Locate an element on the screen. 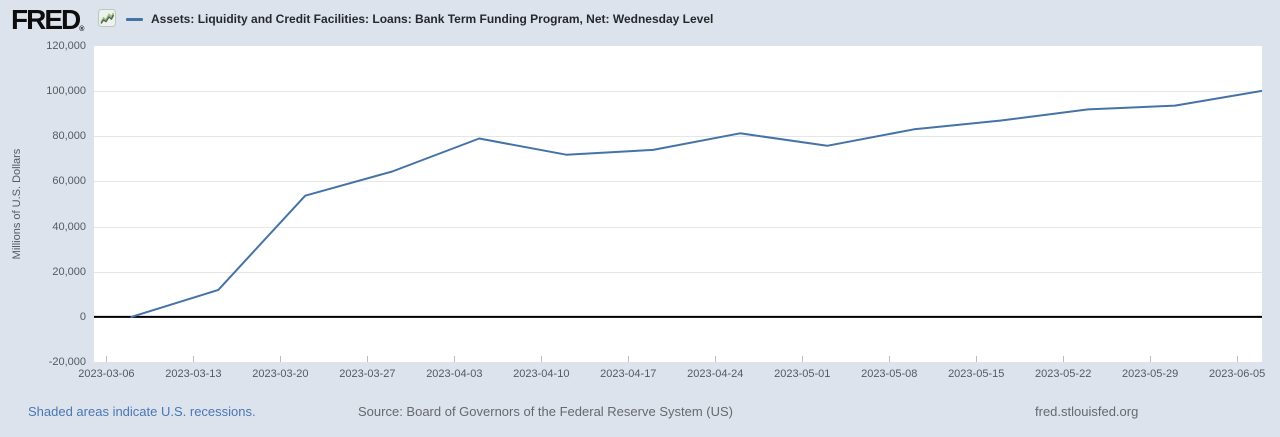  y-axis-title: Millions of U.S. Dollars is located at coordinates (17, 204).